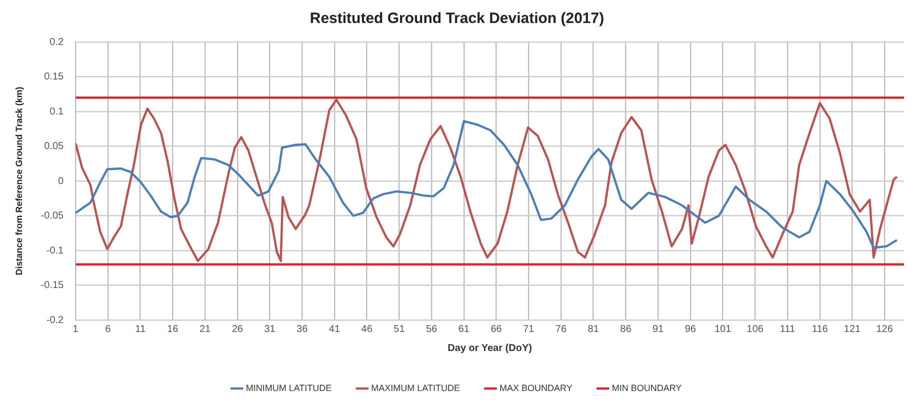 This screenshot has width=916, height=407. What do you see at coordinates (885, 329) in the screenshot?
I see `x-tick-label: 126` at bounding box center [885, 329].